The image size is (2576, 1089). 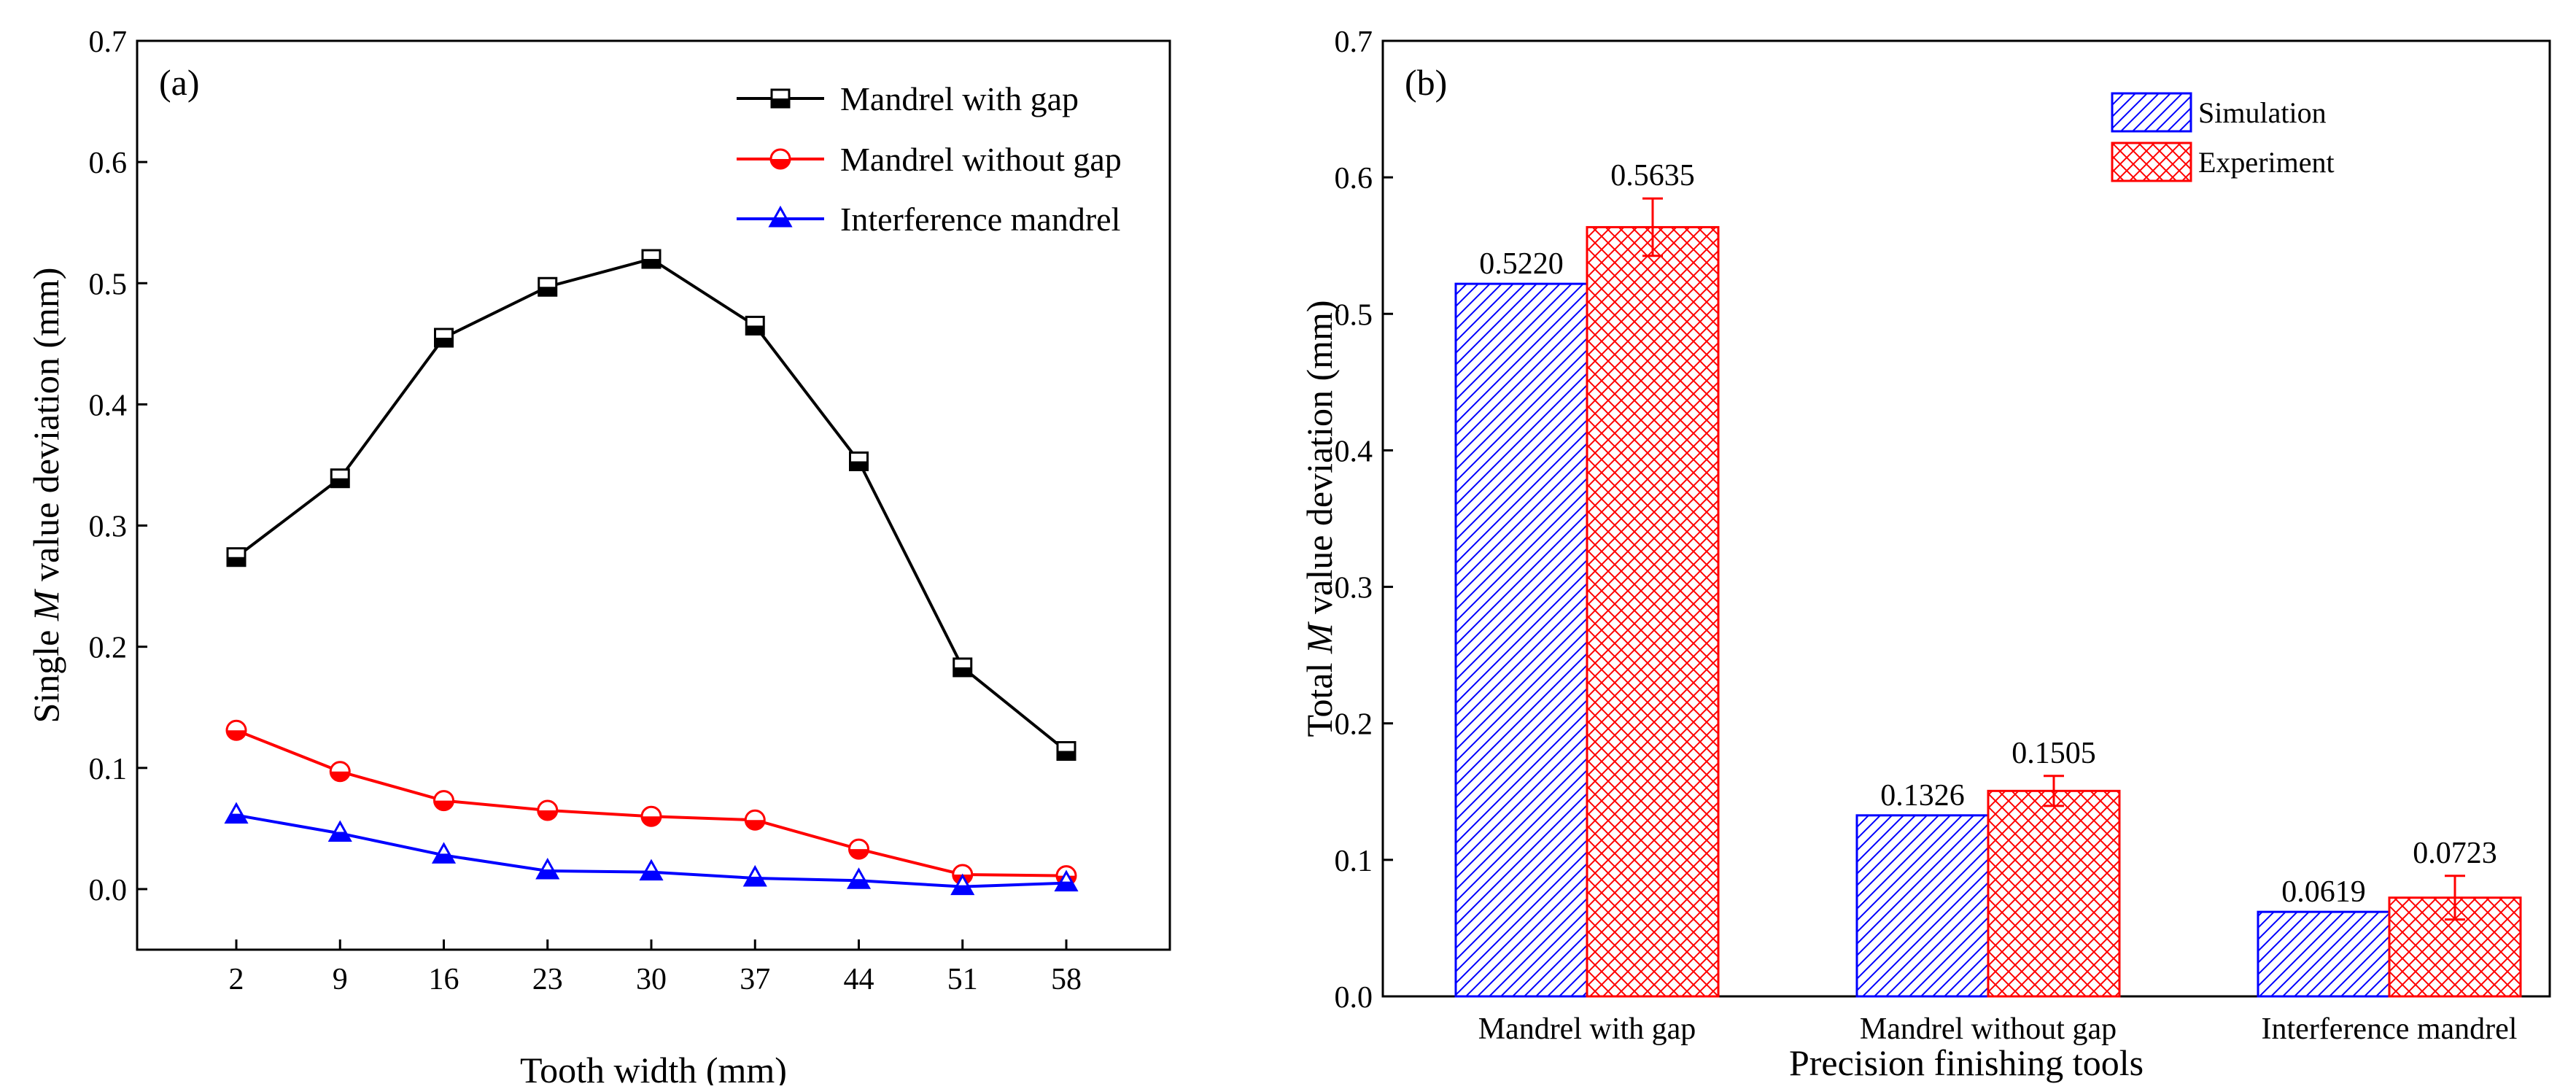 What do you see at coordinates (2390, 1029) in the screenshot?
I see `x-tick-label: Interference mandrel` at bounding box center [2390, 1029].